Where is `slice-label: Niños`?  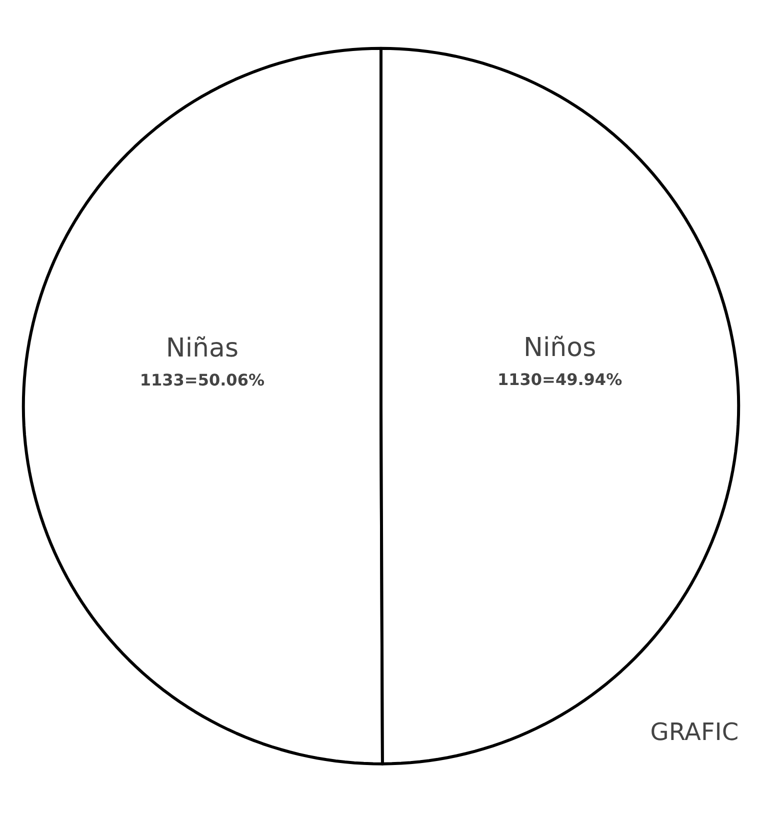 slice-label: Niños is located at coordinates (560, 347).